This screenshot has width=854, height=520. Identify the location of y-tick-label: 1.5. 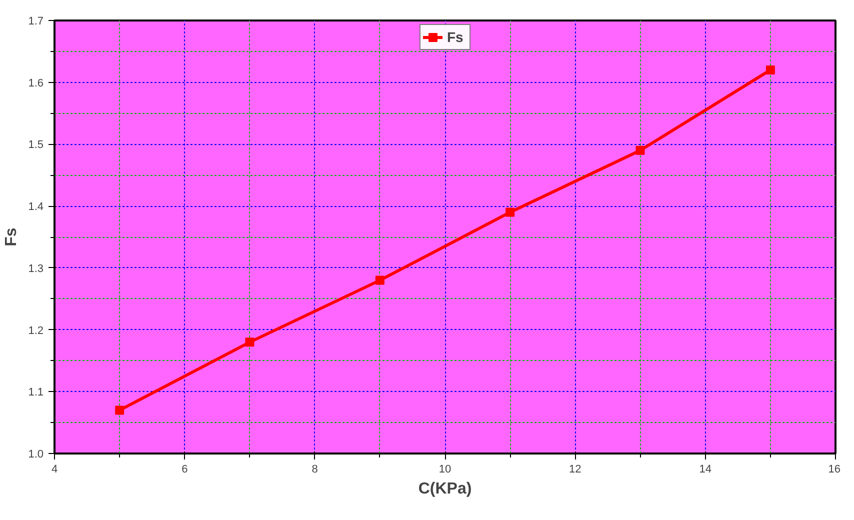
(36, 145).